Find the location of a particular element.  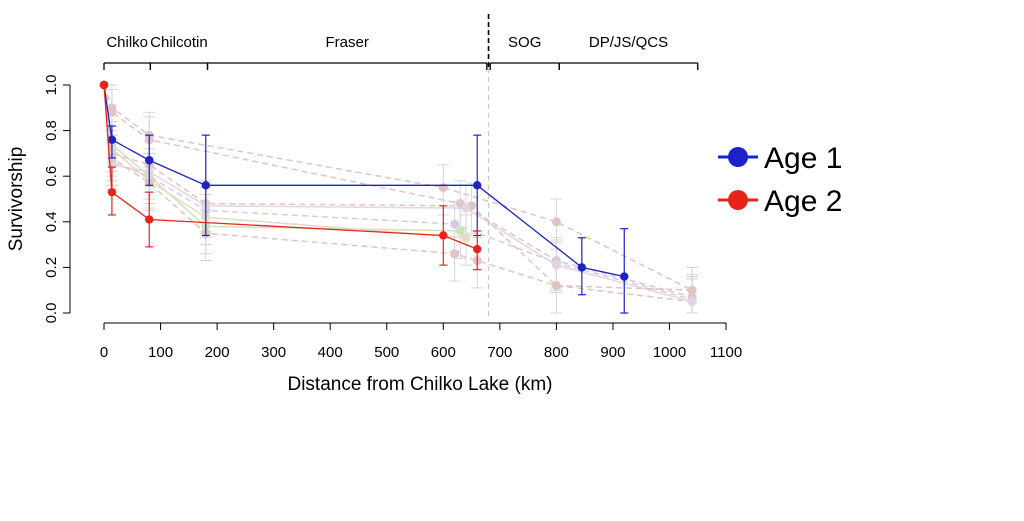

legend-label-age-1: Age 1 is located at coordinates (803, 158).